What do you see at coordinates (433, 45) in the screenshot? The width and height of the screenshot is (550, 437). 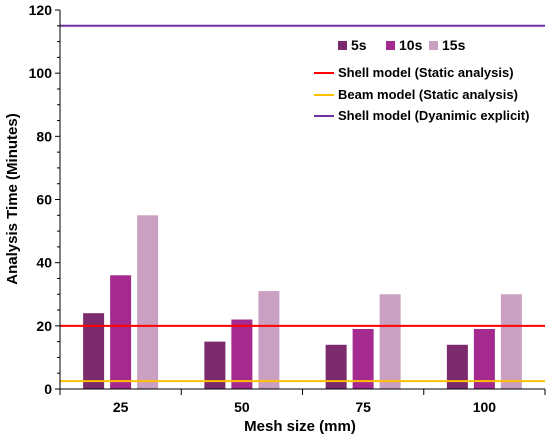 I see `legend-swatch-15s` at bounding box center [433, 45].